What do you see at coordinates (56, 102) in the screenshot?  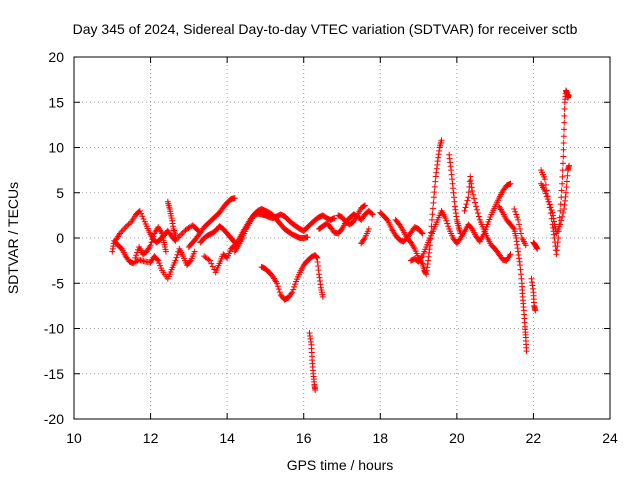 I see `y-tick-label: 15` at bounding box center [56, 102].